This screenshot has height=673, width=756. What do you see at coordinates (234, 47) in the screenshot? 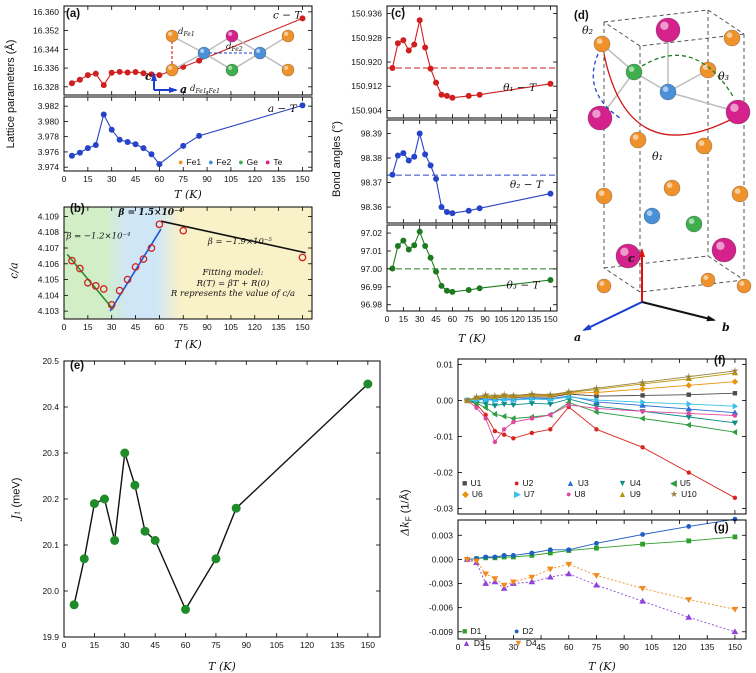
I see `svg-text: dFe2` at bounding box center [234, 47].